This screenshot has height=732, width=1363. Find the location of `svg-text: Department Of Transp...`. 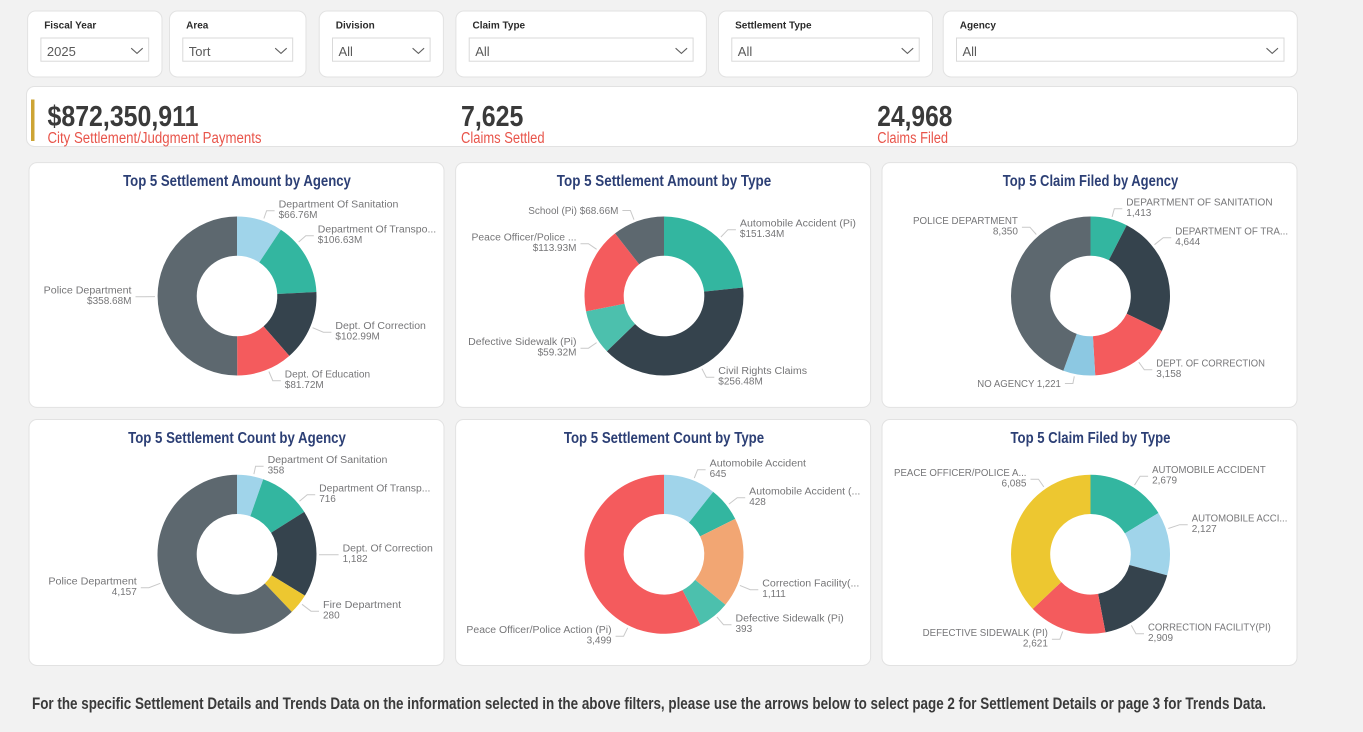

svg-text: Department Of Transp... is located at coordinates (374, 489).